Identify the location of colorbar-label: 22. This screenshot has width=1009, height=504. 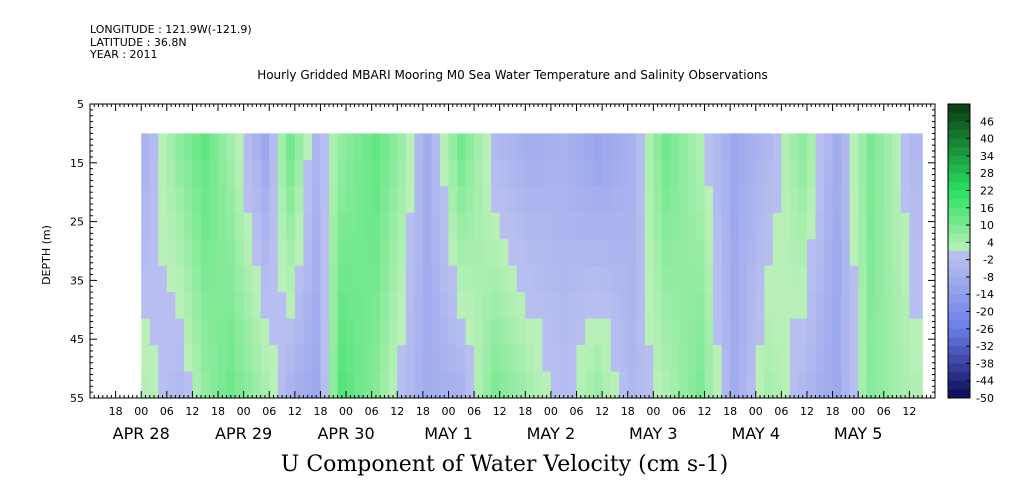
(987, 190).